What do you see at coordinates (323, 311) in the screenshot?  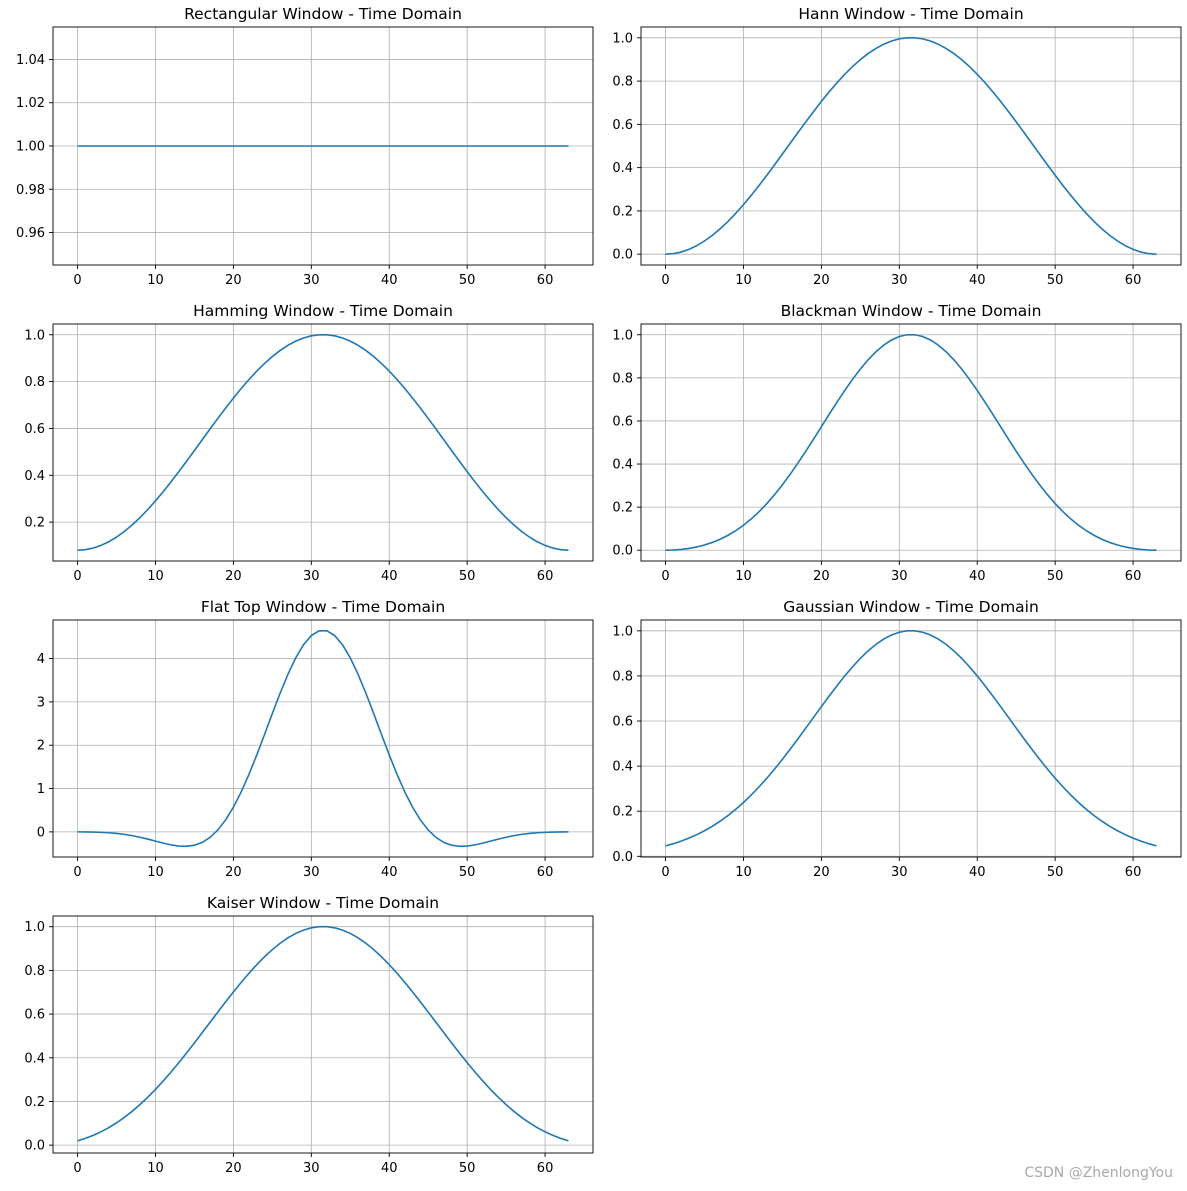 I see `chart-title: Hamming Window - Time Domain` at bounding box center [323, 311].